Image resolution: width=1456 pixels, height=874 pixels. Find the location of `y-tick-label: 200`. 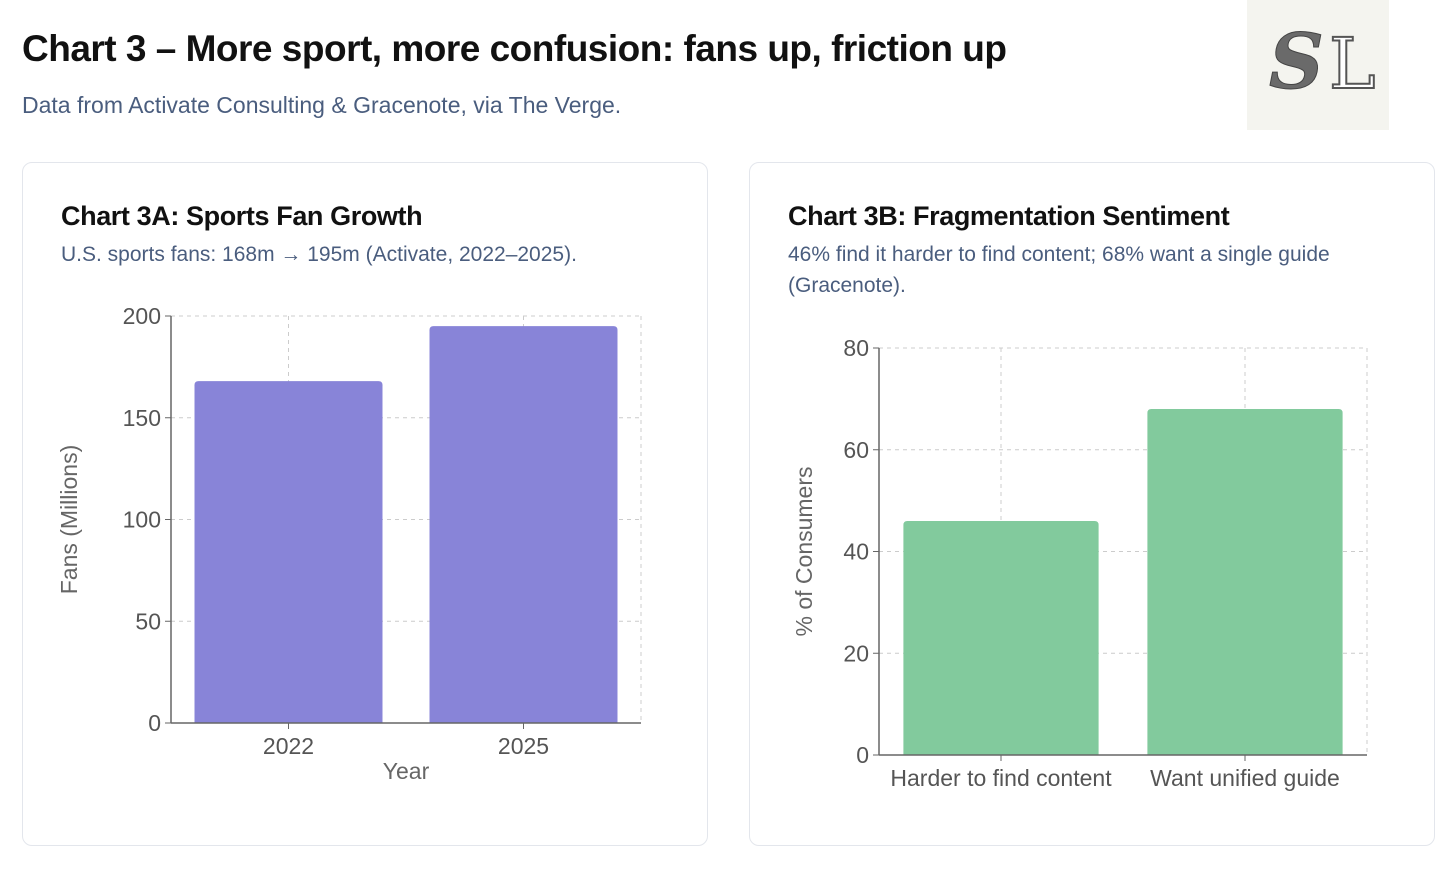

y-tick-label: 200 is located at coordinates (142, 316).